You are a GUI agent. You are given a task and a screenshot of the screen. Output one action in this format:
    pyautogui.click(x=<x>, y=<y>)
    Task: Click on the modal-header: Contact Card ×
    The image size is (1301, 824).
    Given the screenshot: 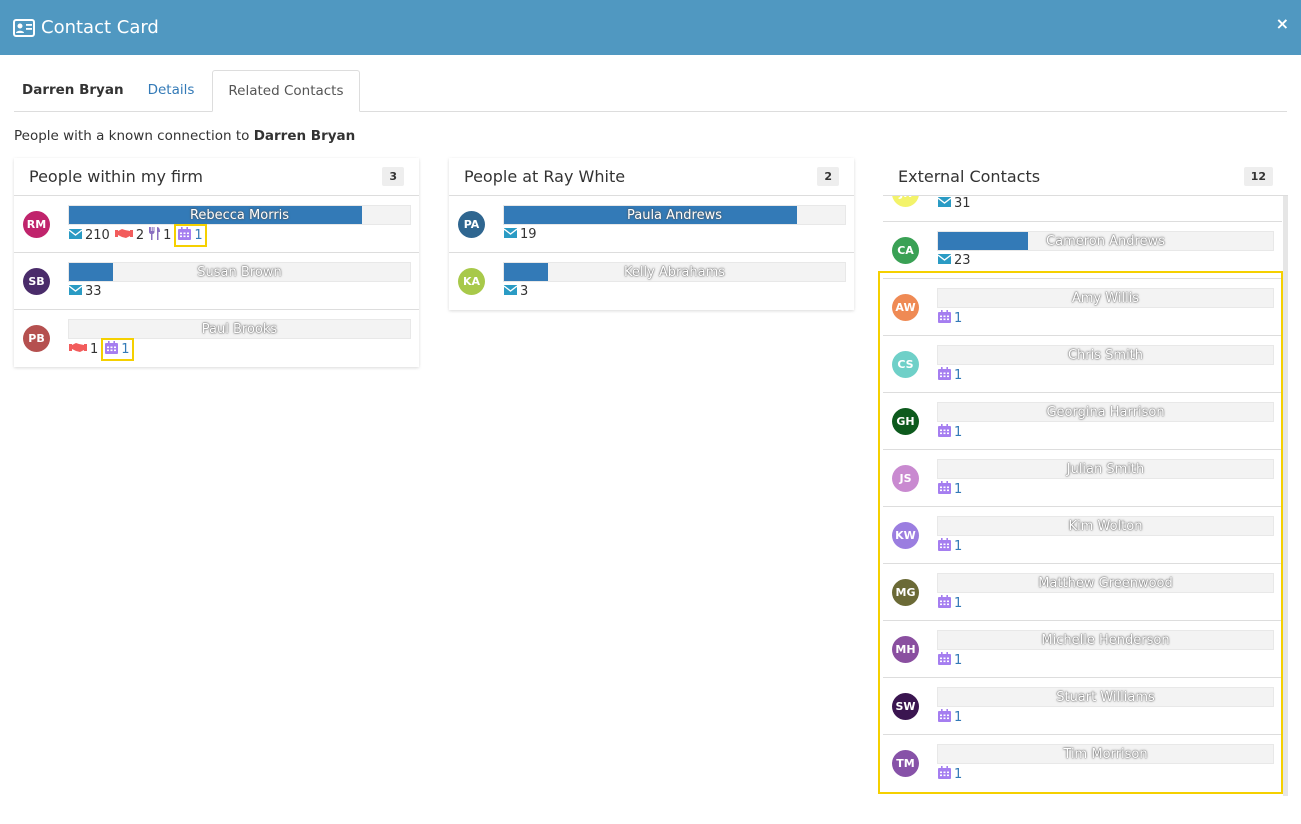 What is the action you would take?
    pyautogui.click(x=650, y=27)
    